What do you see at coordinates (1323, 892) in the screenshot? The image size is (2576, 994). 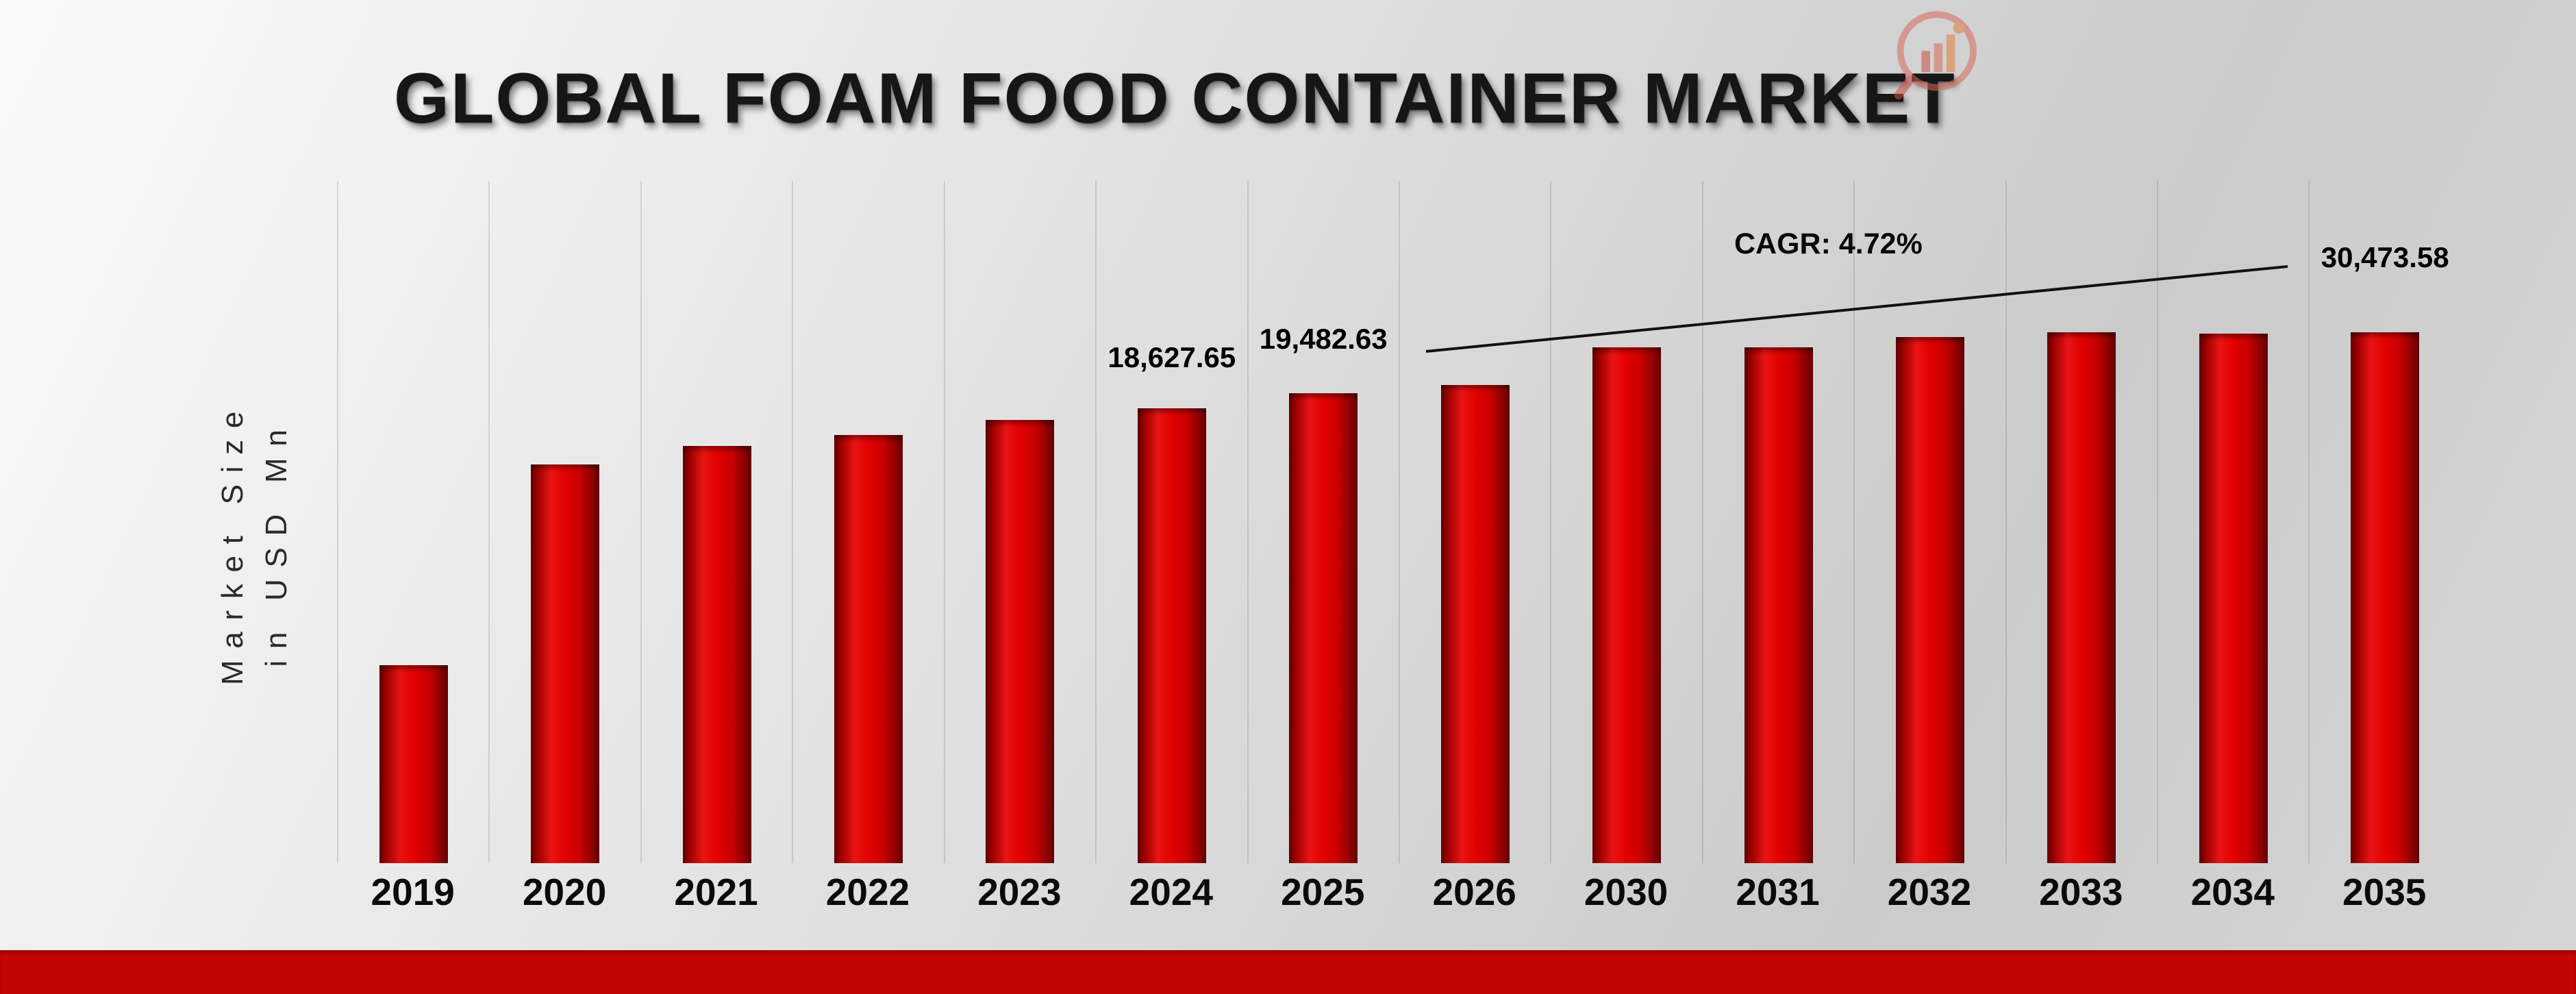 I see `year-label-2025: 2025` at bounding box center [1323, 892].